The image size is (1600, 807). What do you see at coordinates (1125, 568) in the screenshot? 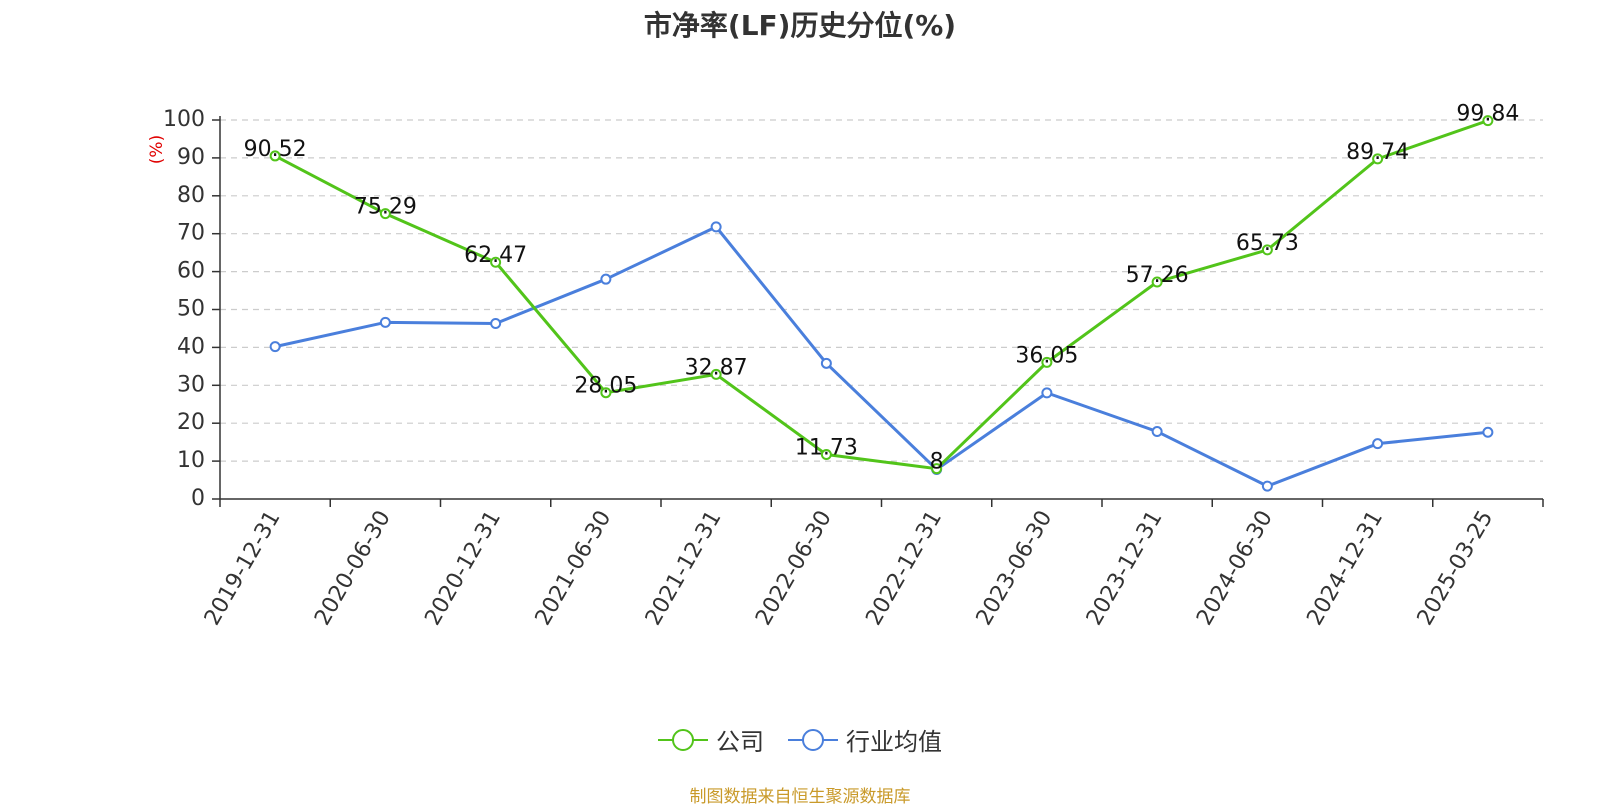
I see `x-tick-label-2023-12-31: 2023-12-31` at bounding box center [1125, 568].